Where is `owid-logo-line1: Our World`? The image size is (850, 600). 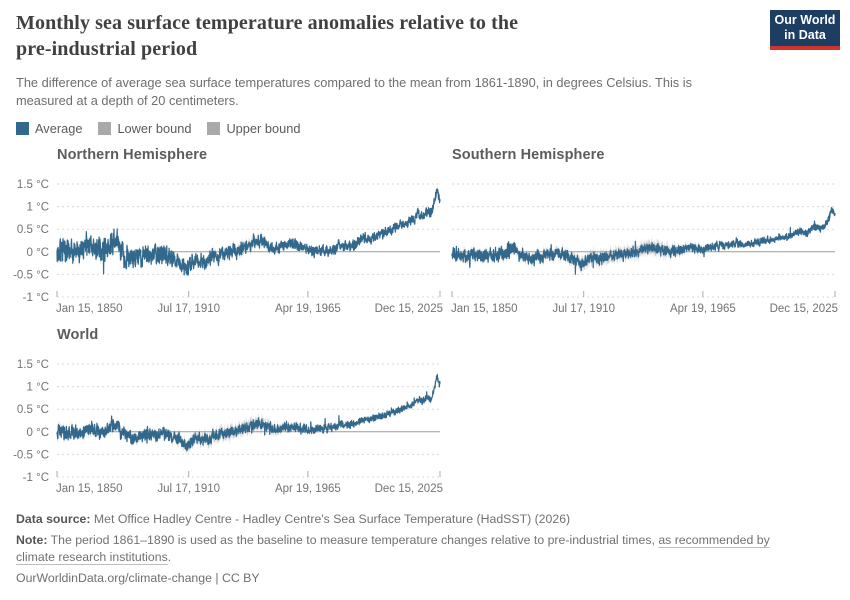 owid-logo-line1: Our World is located at coordinates (805, 20).